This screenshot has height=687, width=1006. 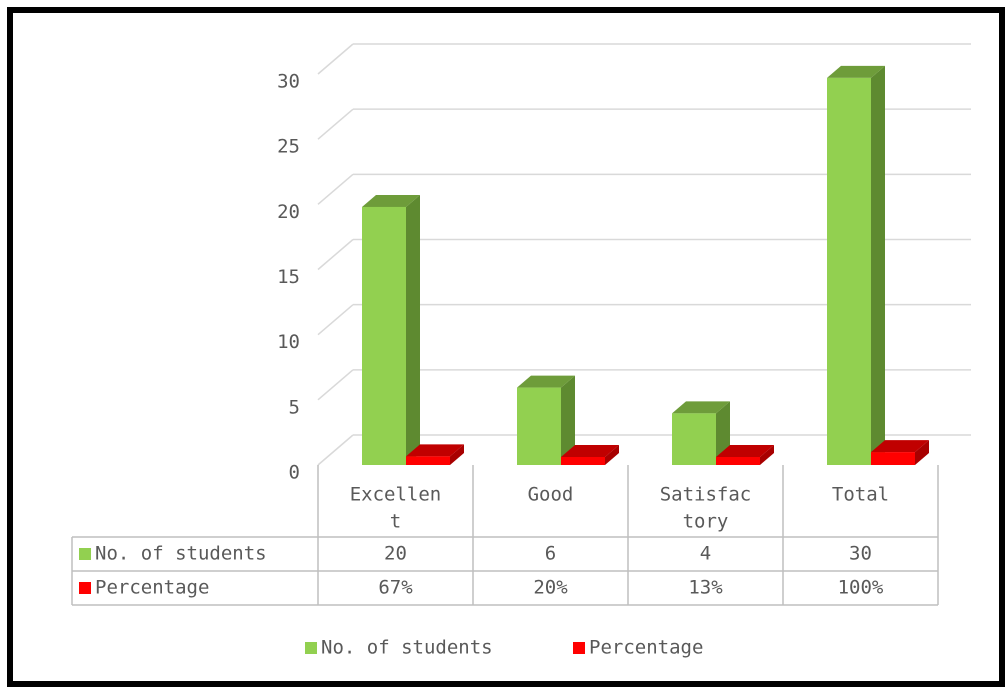 I want to click on data-label: 6, so click(x=550, y=554).